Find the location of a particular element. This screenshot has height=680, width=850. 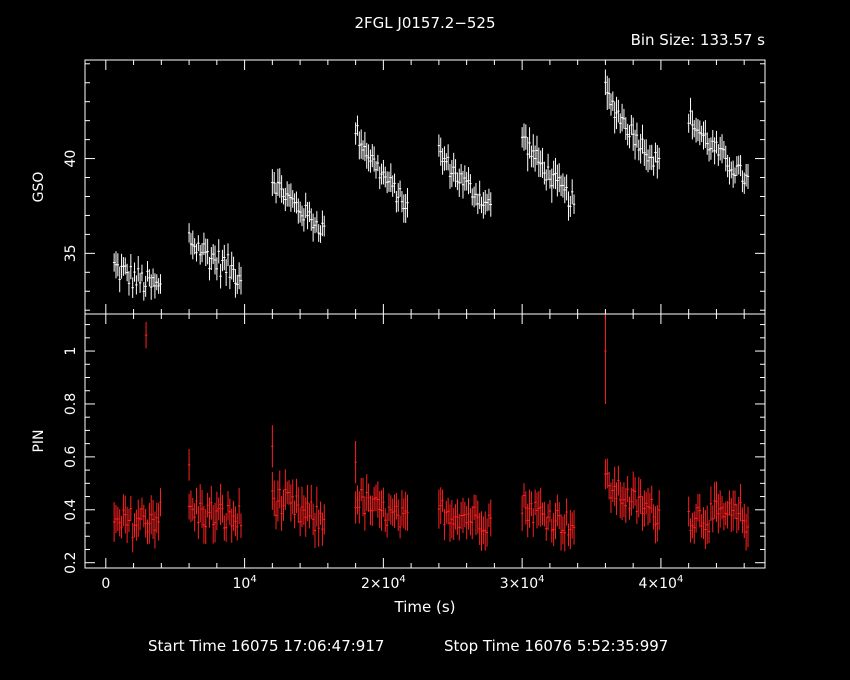

stop-time-label: Stop Time 16076 5:52:35:997 is located at coordinates (556, 646).